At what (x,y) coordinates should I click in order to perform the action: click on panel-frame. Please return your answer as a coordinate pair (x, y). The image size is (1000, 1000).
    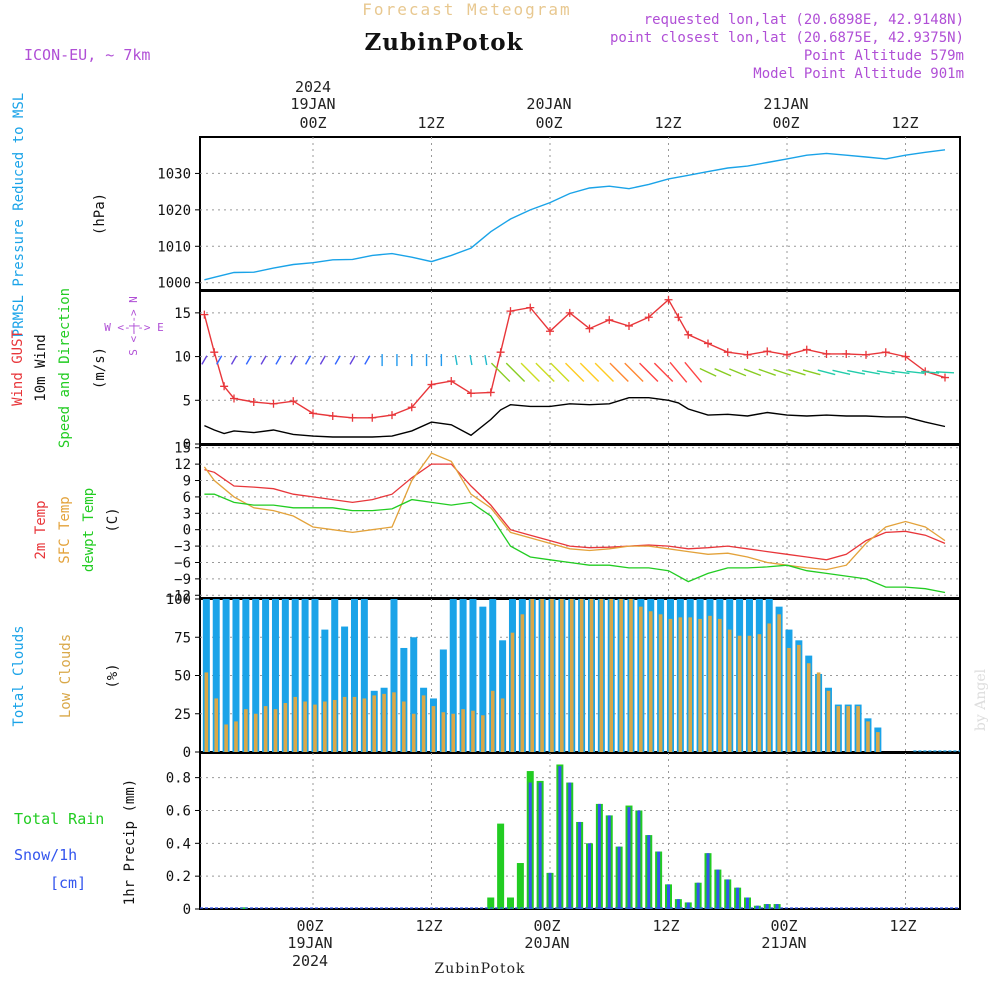
    Looking at the image, I should click on (580, 213).